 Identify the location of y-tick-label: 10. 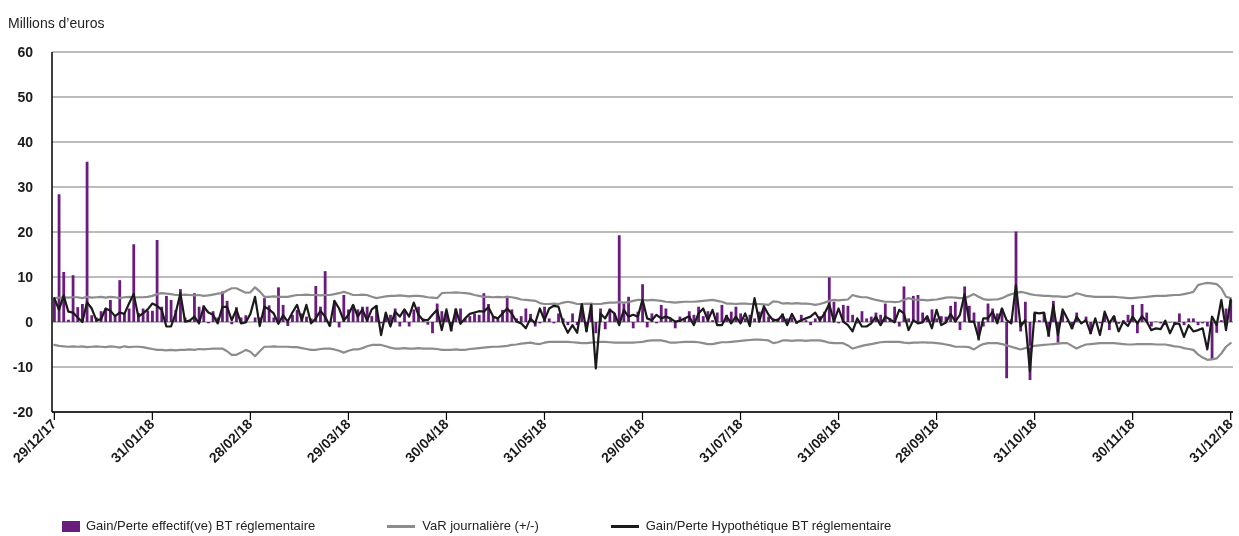
(25, 276).